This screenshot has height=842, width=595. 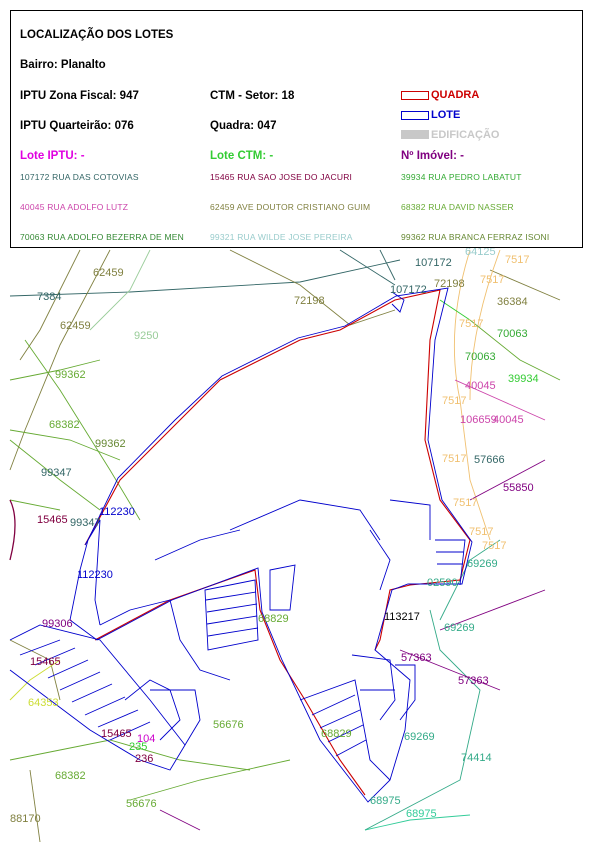 What do you see at coordinates (79, 96) in the screenshot?
I see `iptu-zona-label: IPTU Zona Fiscal: 947` at bounding box center [79, 96].